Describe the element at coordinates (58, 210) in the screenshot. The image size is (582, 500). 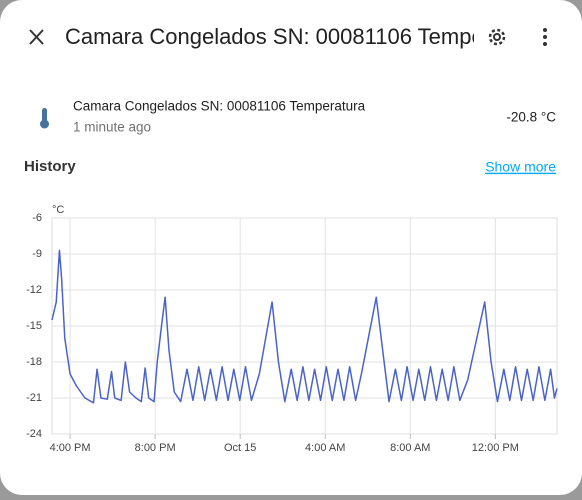
I see `y-unit: °C` at that location.